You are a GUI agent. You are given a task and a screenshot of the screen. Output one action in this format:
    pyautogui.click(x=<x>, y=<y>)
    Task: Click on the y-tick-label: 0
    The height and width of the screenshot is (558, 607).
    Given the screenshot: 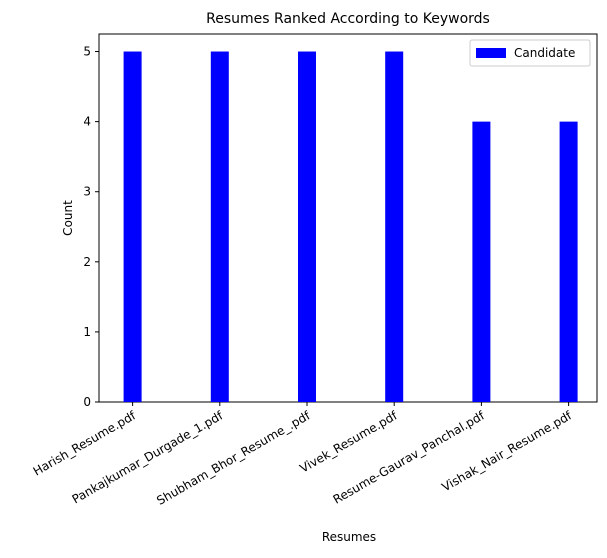 What is the action you would take?
    pyautogui.click(x=87, y=402)
    